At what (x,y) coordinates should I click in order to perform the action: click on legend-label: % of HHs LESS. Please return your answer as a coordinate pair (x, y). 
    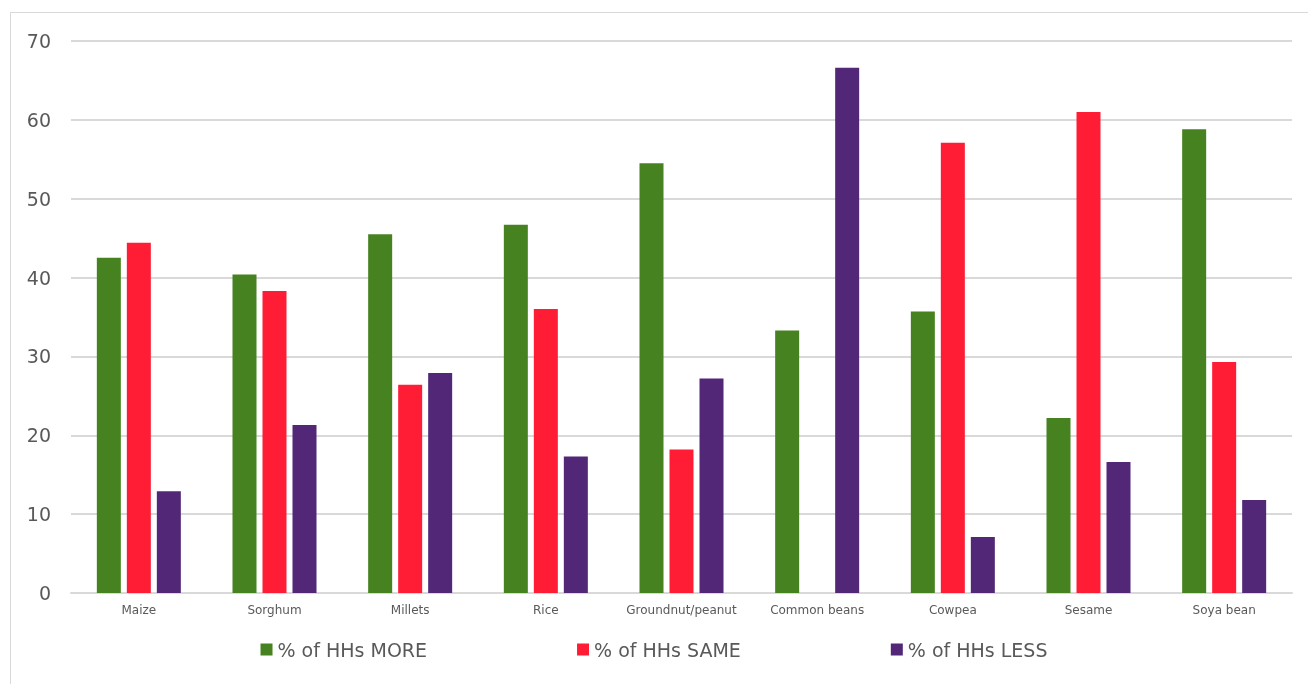
    Looking at the image, I should click on (977, 649).